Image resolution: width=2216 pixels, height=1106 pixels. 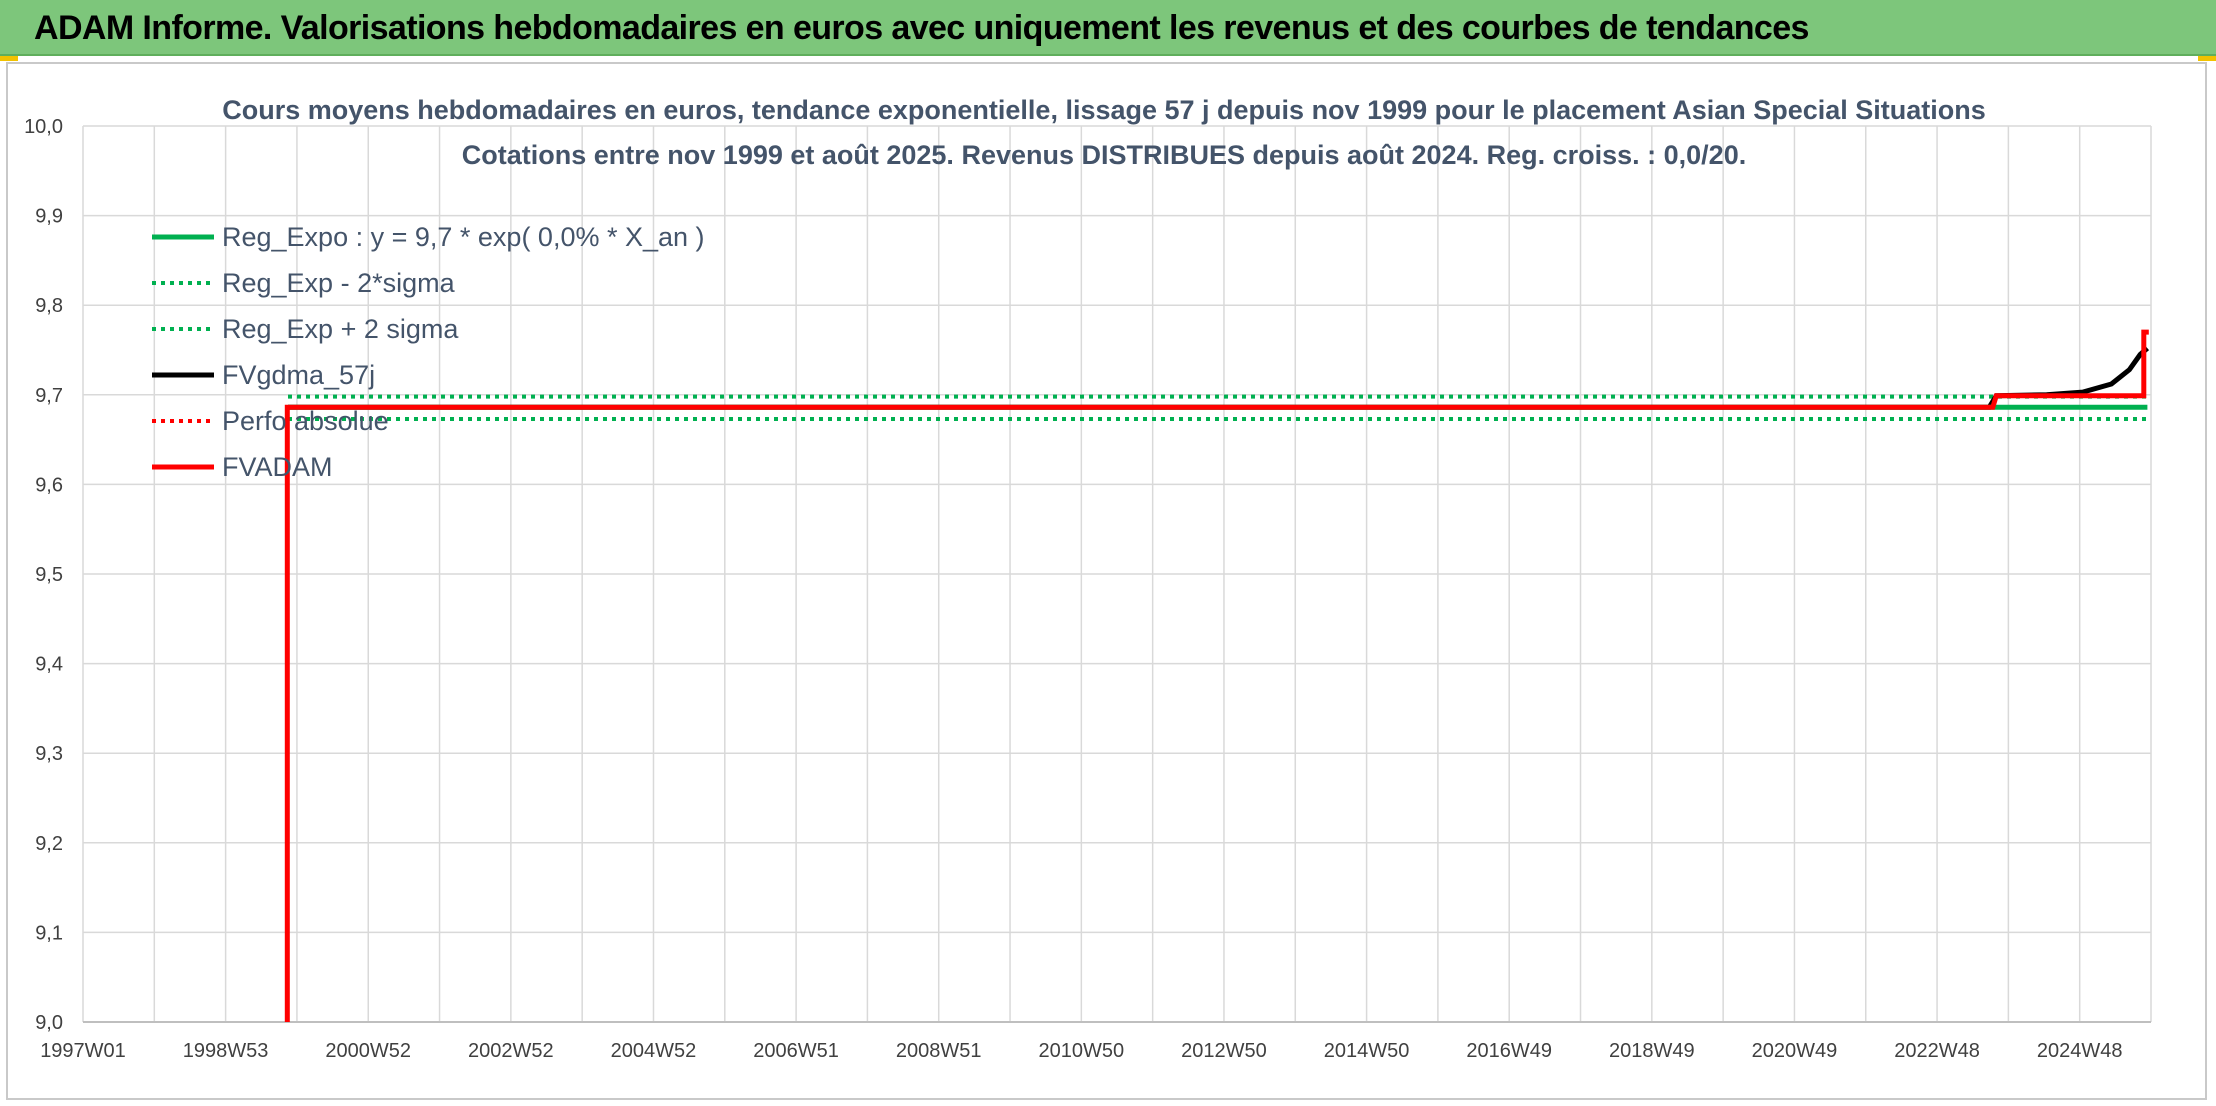 What do you see at coordinates (305, 421) in the screenshot?
I see `legend-label: Perfo absolue` at bounding box center [305, 421].